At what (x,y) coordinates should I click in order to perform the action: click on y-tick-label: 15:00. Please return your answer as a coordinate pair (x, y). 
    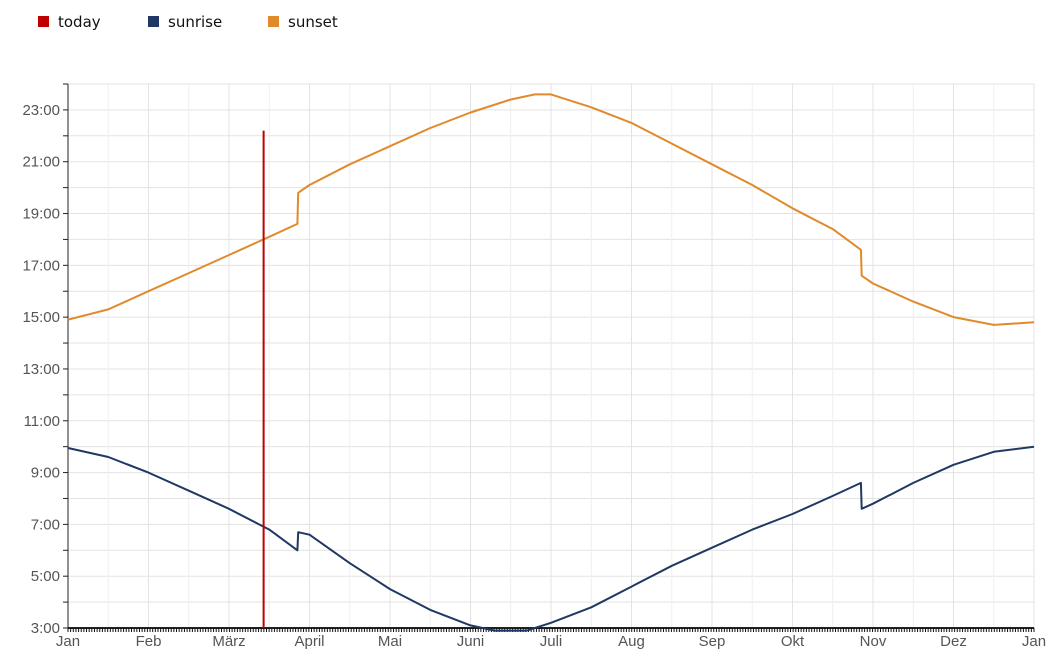
    Looking at the image, I should click on (41, 317).